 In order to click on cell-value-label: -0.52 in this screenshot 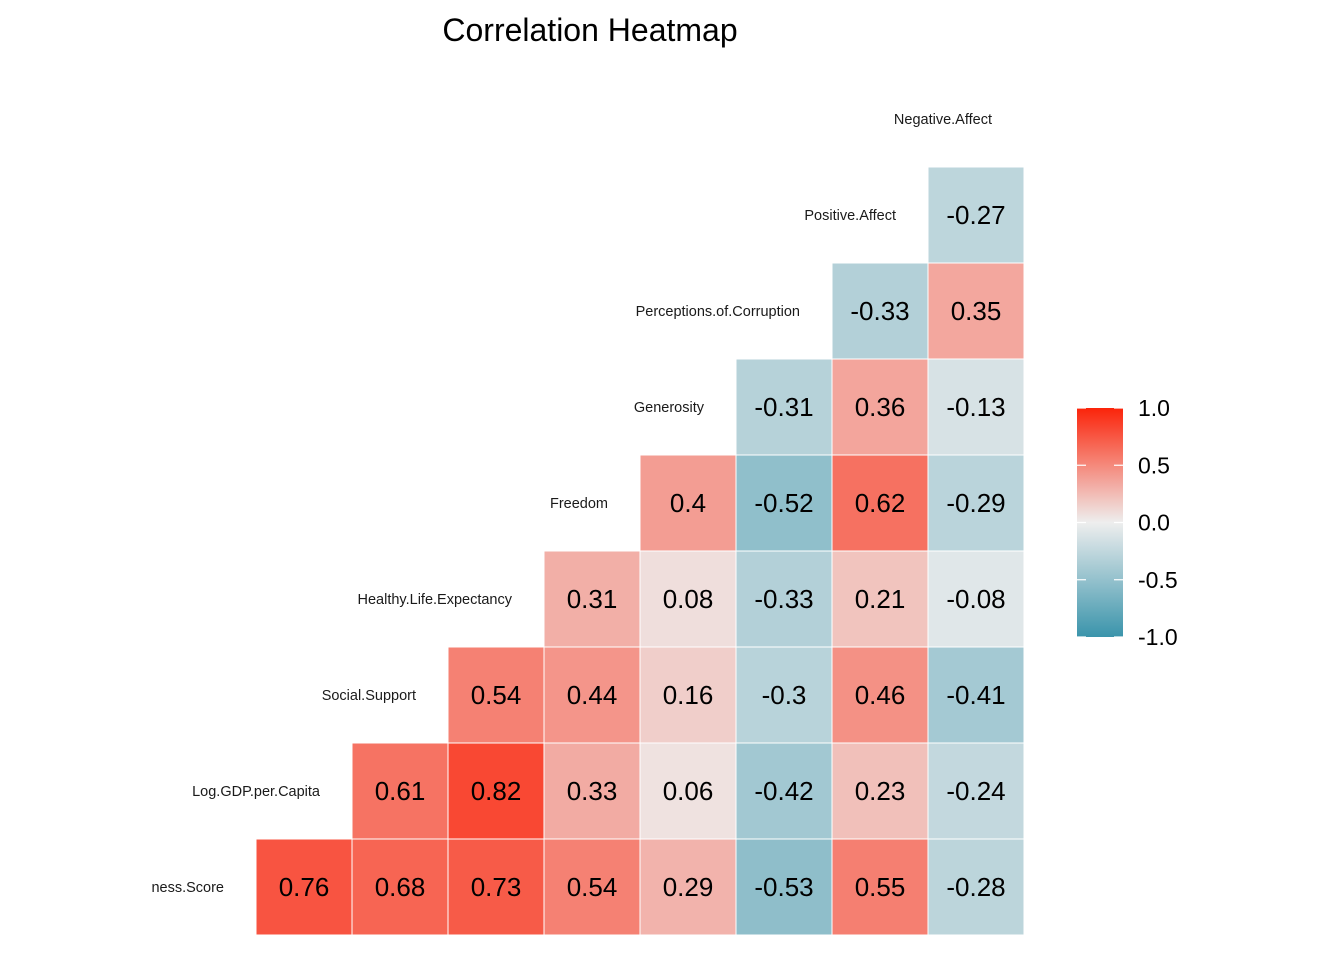, I will do `click(783, 503)`.